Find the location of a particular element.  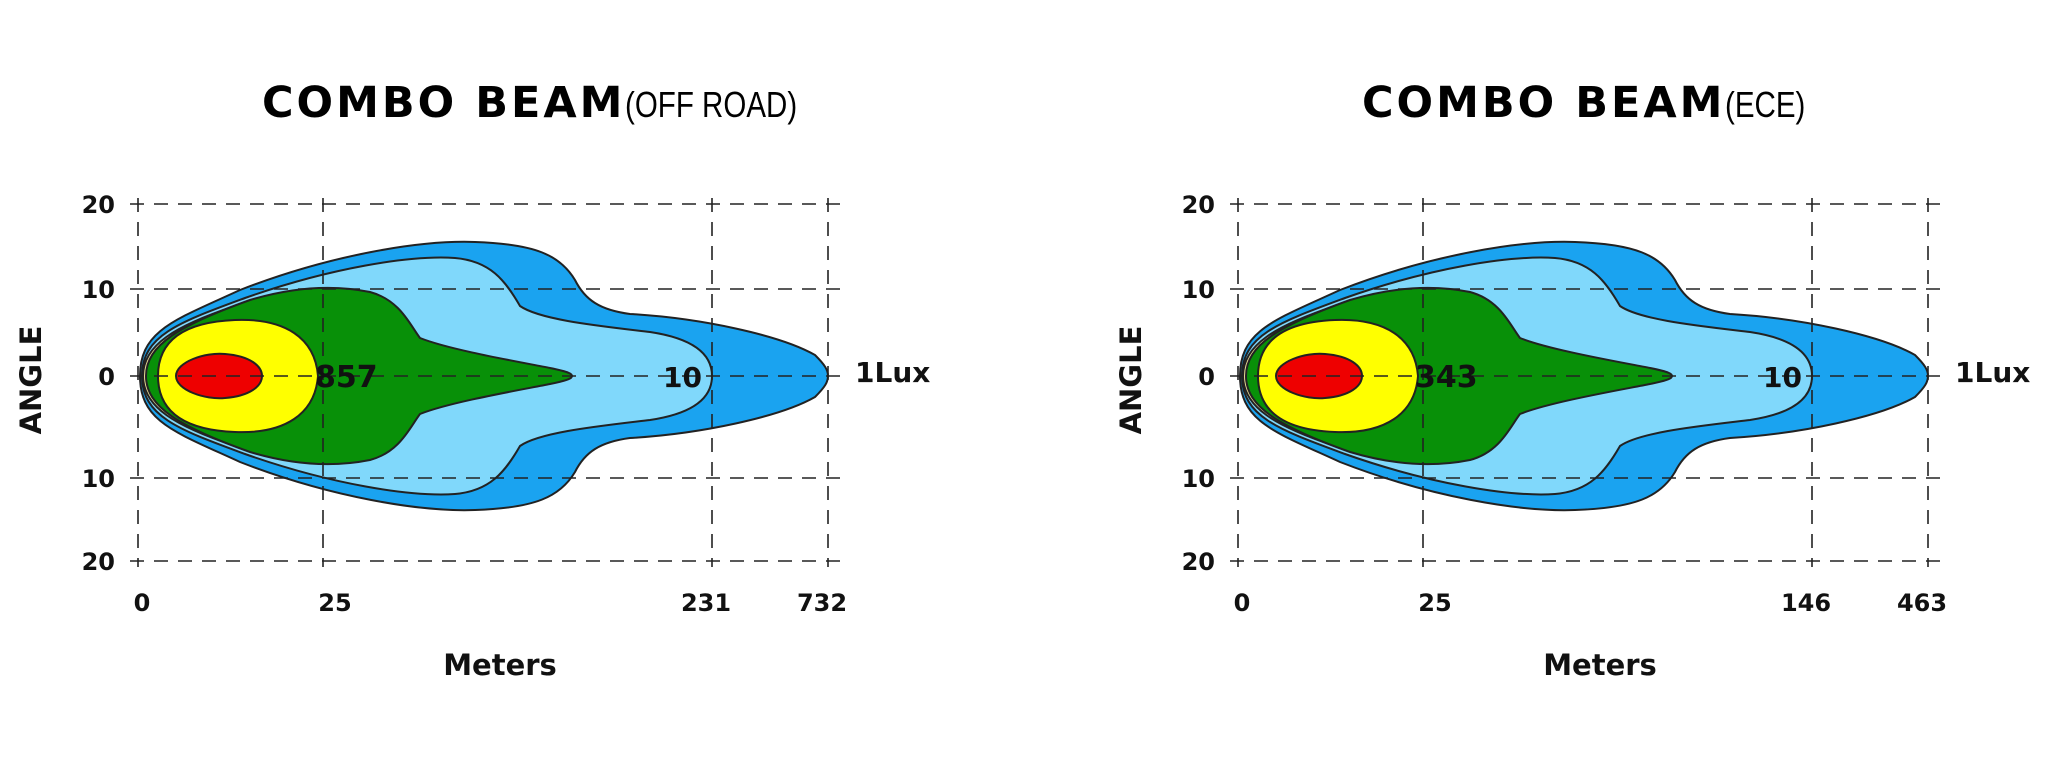

chart-title: COMBO BEAM(ECE) is located at coordinates (1592, 103).